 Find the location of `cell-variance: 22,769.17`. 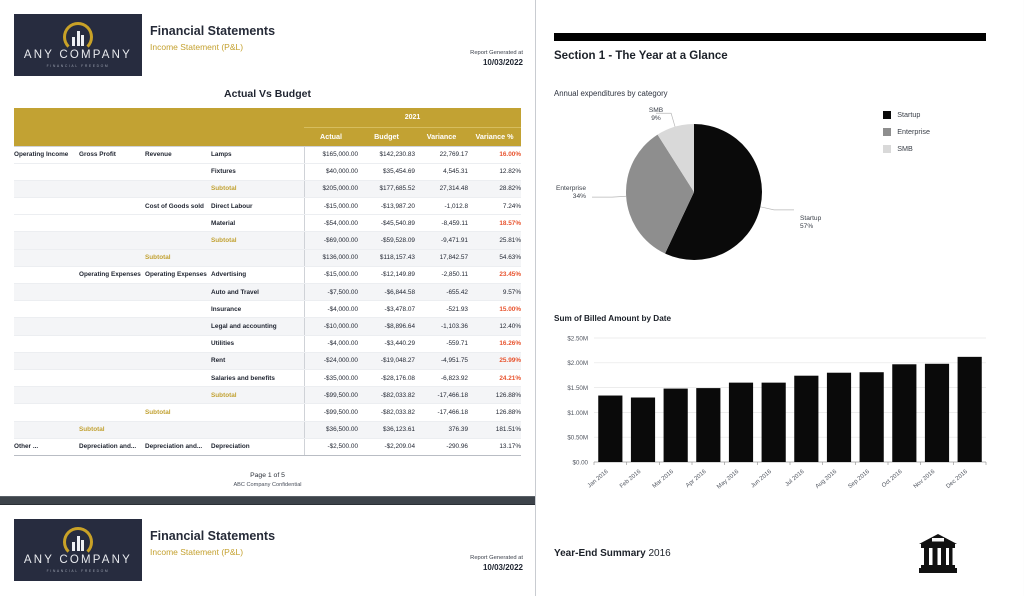

cell-variance: 22,769.17 is located at coordinates (441, 154).